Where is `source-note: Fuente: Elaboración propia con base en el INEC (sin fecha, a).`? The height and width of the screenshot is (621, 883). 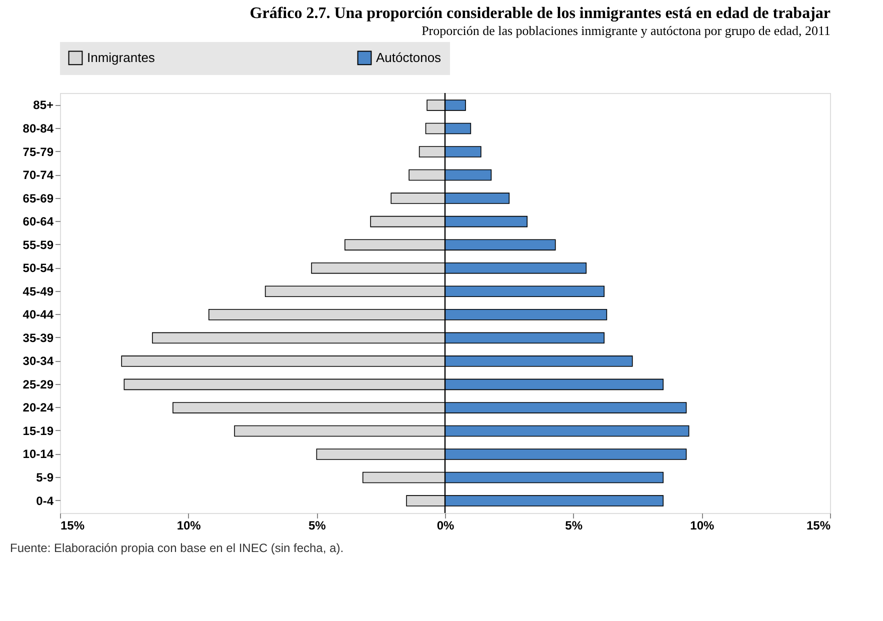 source-note: Fuente: Elaboración propia con base en el INEC (sin fecha, a). is located at coordinates (177, 548).